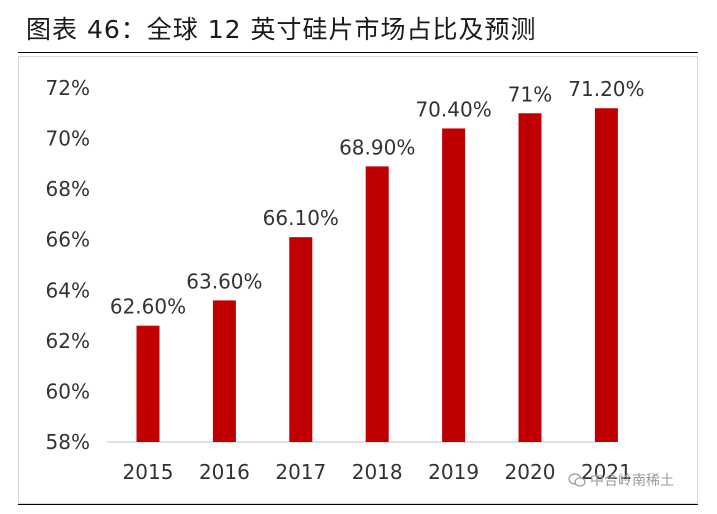  What do you see at coordinates (68, 189) in the screenshot?
I see `y-tick-label: 68%` at bounding box center [68, 189].